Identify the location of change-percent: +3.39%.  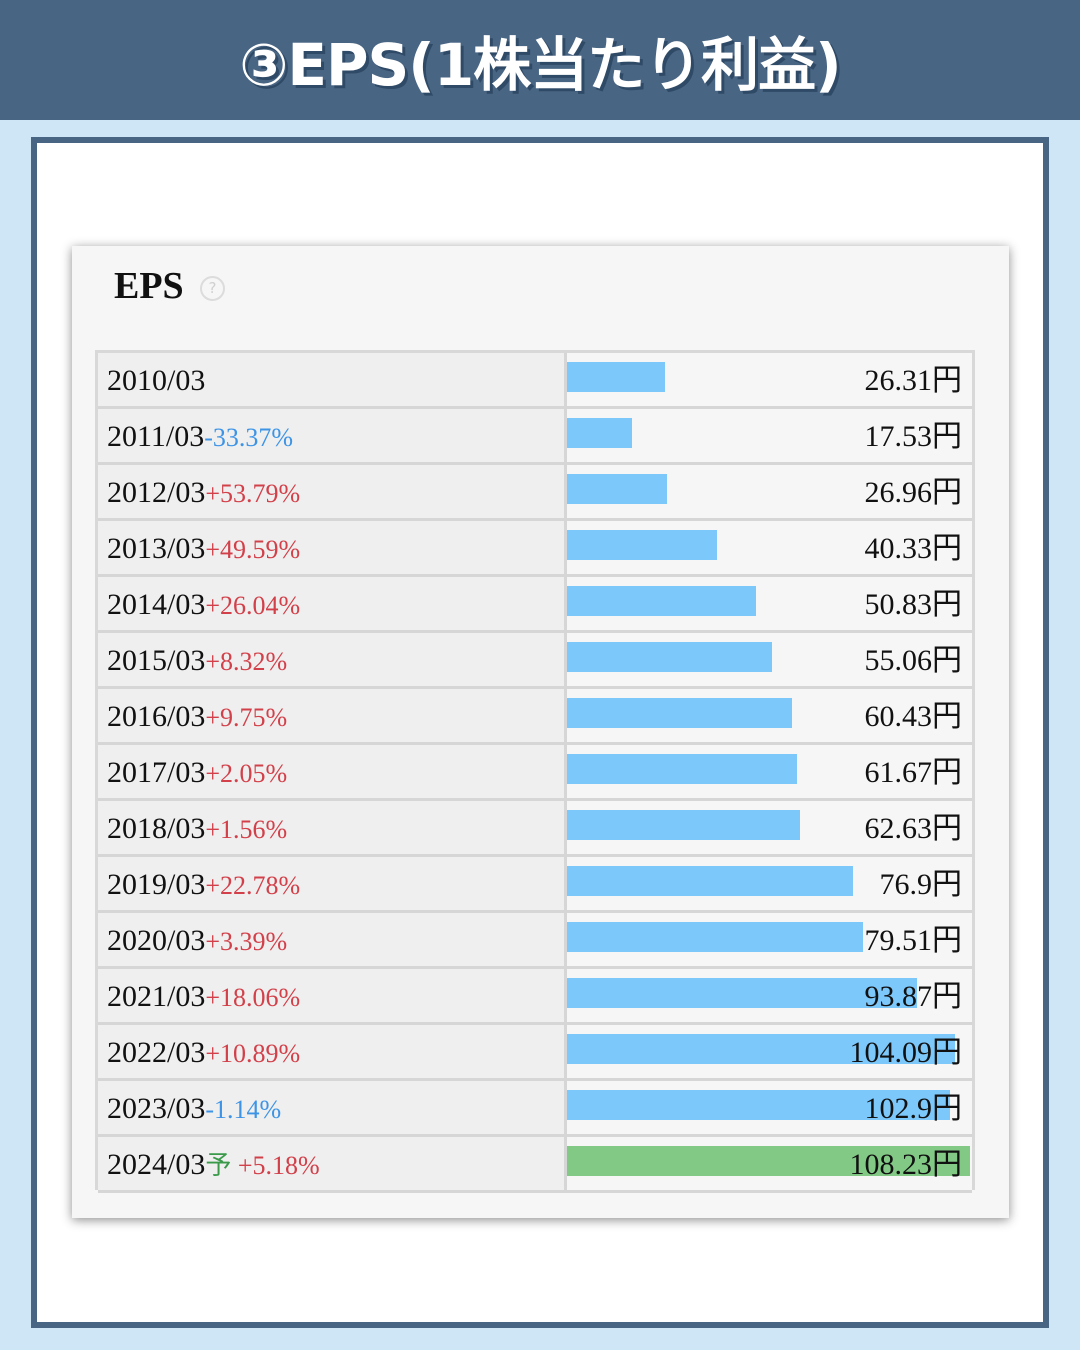
(246, 941).